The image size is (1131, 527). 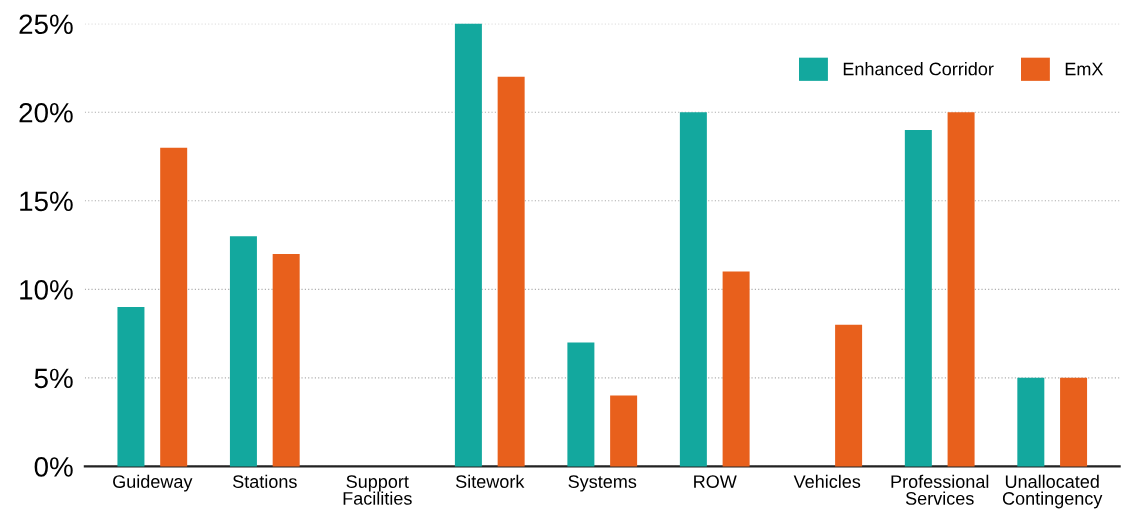 What do you see at coordinates (265, 481) in the screenshot?
I see `x-tick-label: Stations` at bounding box center [265, 481].